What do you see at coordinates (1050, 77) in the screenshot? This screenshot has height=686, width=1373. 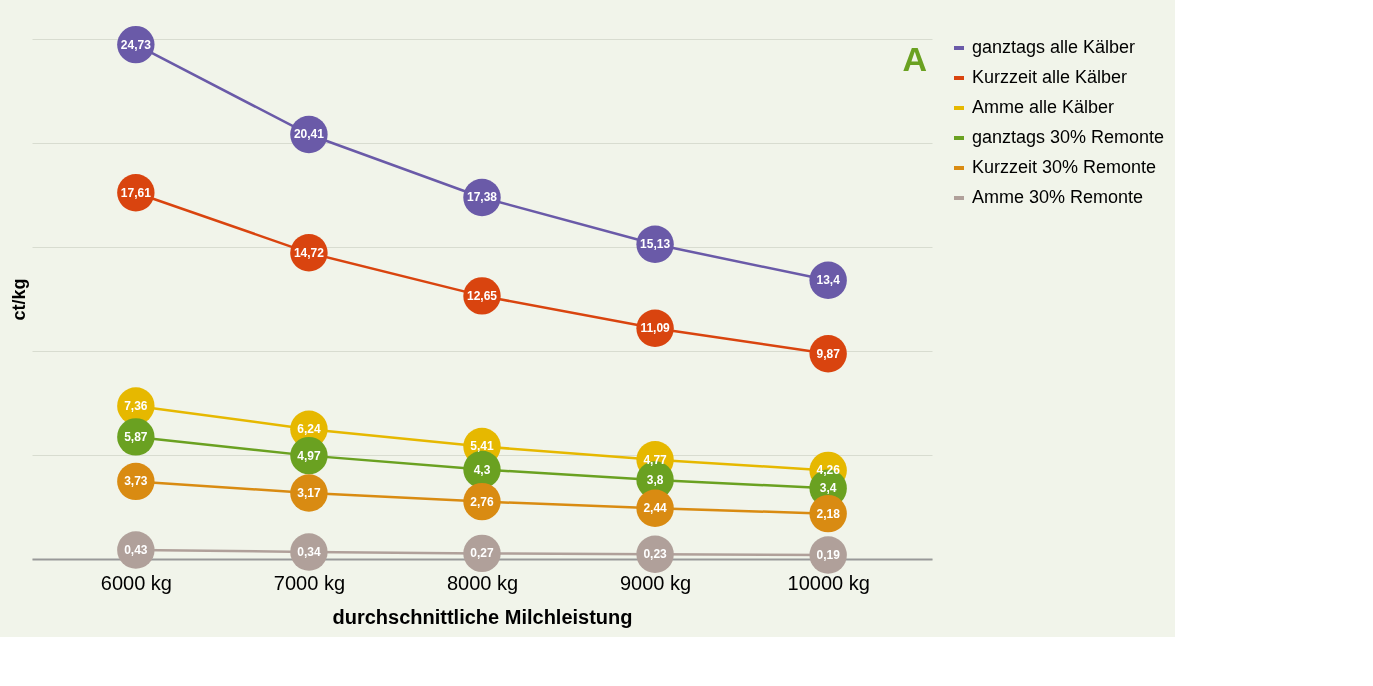 I see `legend-label: Kurzzeit alle Kälber` at bounding box center [1050, 77].